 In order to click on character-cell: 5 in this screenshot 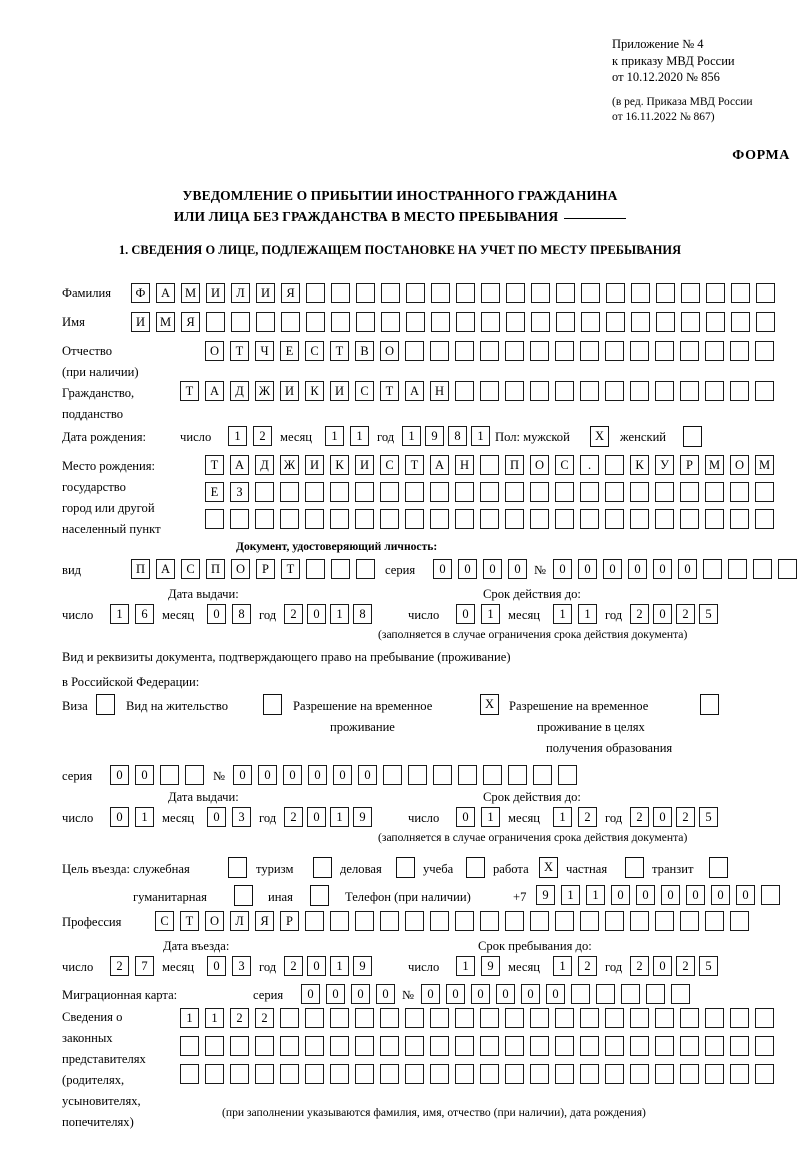, I will do `click(708, 614)`.